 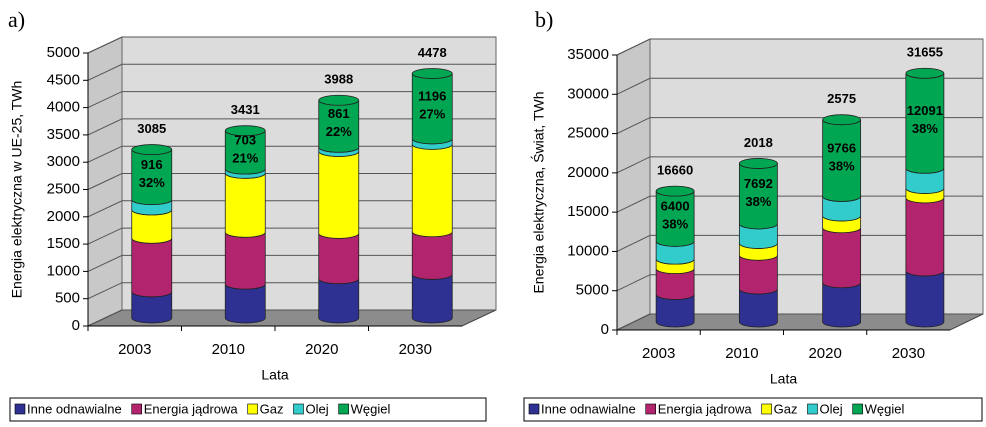 What do you see at coordinates (588, 172) in the screenshot?
I see `y-tick-label: 20000` at bounding box center [588, 172].